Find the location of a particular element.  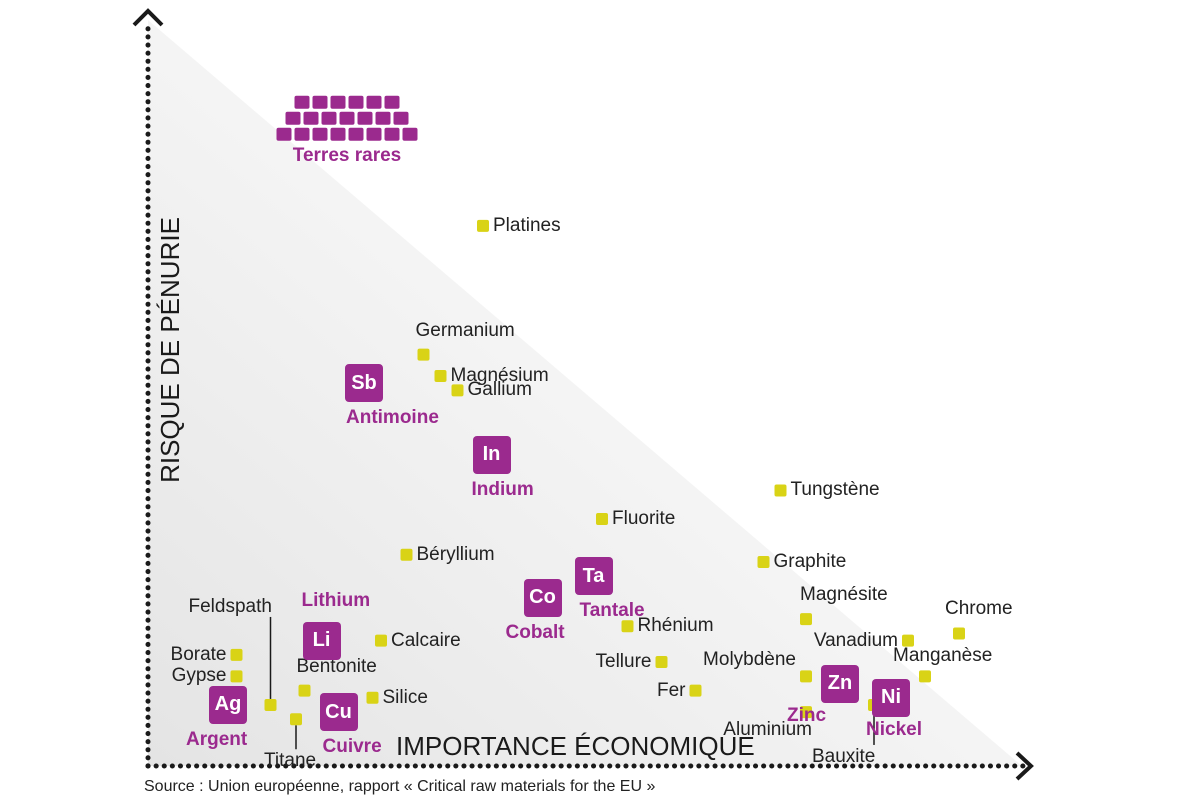

point-borate is located at coordinates (236, 654).